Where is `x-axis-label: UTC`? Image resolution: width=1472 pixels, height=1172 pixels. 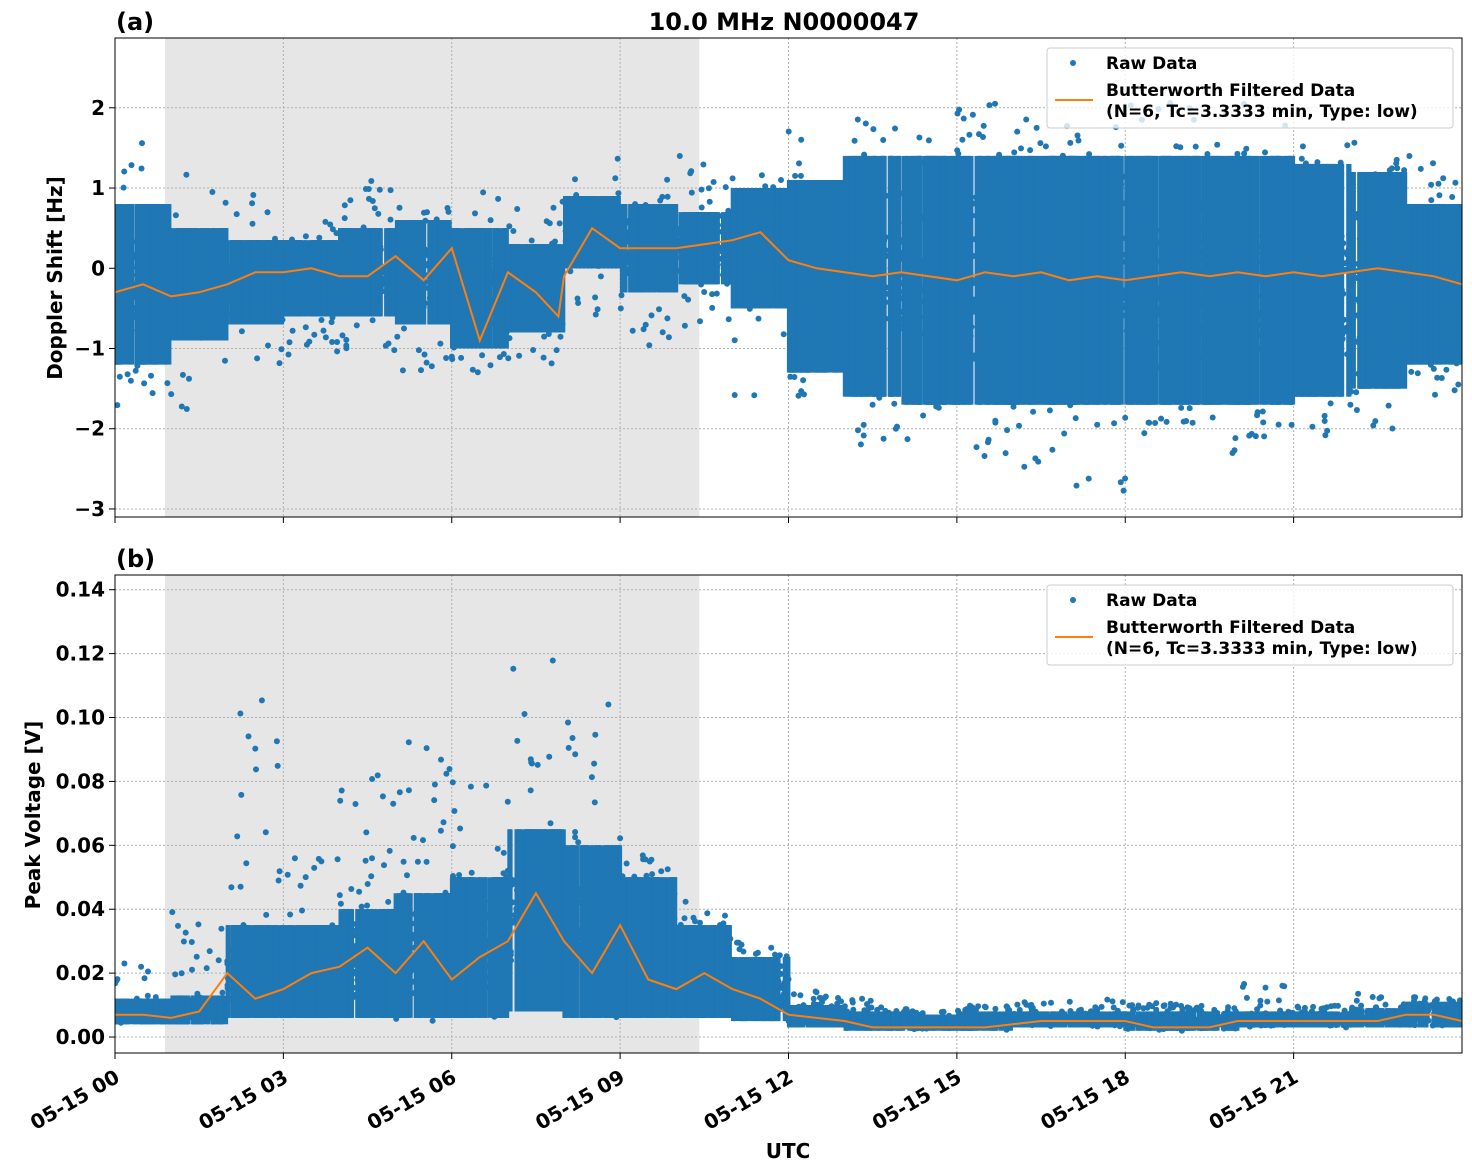
x-axis-label: UTC is located at coordinates (788, 1151).